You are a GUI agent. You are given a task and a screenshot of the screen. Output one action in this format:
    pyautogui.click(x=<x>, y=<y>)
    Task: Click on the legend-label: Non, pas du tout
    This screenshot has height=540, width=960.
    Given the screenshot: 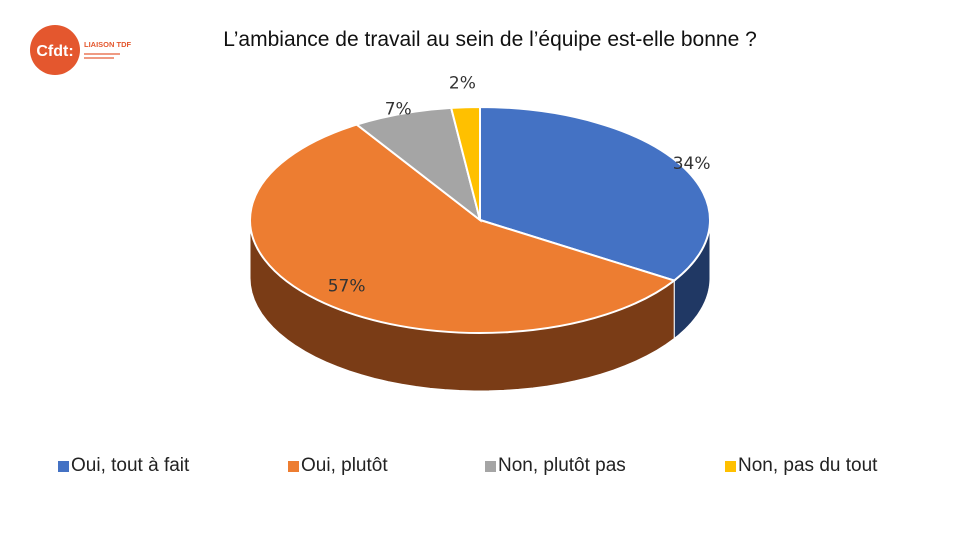 What is the action you would take?
    pyautogui.click(x=808, y=465)
    